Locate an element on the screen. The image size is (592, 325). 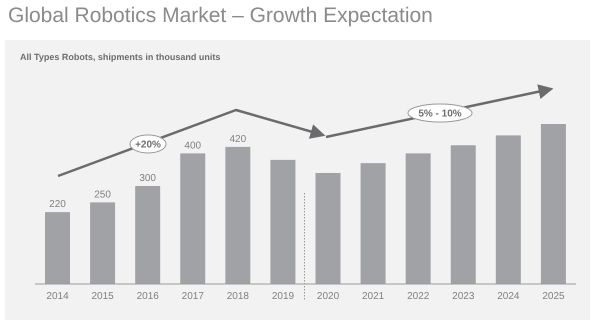
data-label: 400 is located at coordinates (193, 146).